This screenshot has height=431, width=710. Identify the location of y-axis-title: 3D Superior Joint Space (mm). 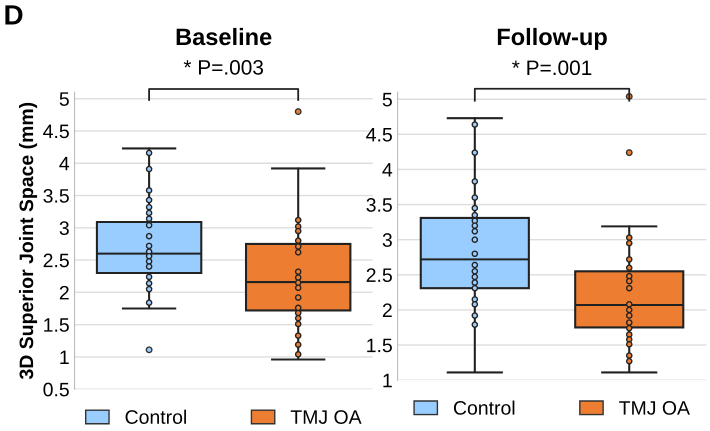
(28, 241).